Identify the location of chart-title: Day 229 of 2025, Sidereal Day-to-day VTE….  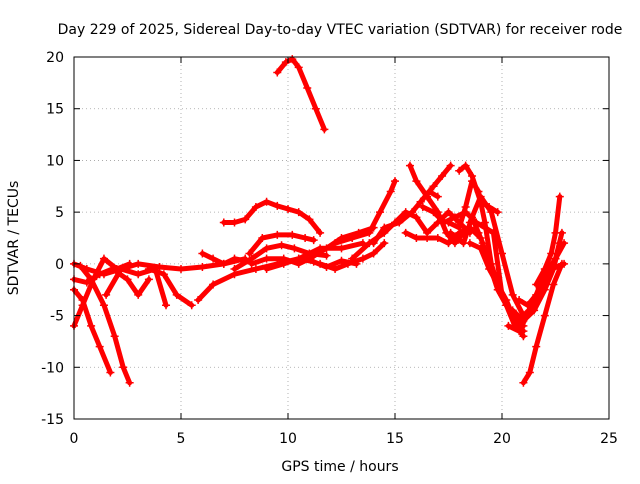
(340, 30).